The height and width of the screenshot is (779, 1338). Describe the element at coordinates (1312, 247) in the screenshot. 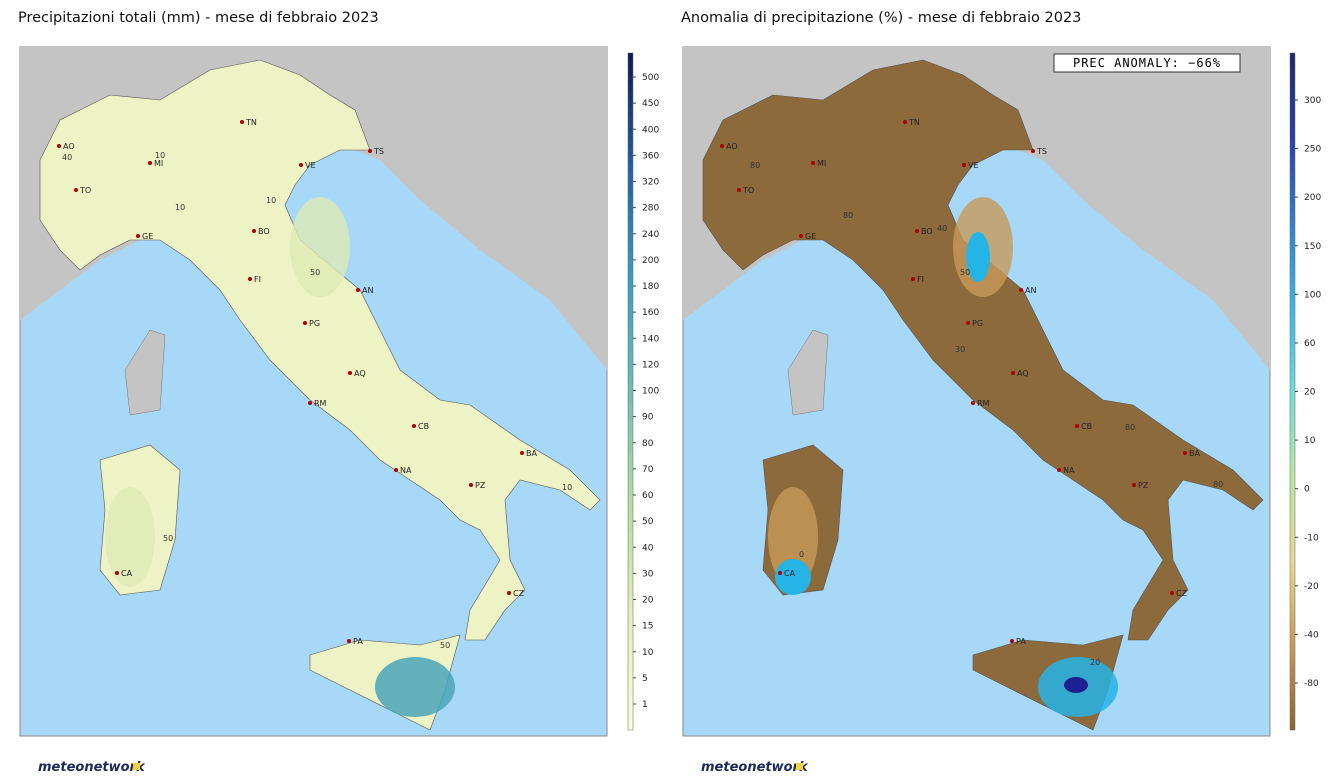

I see `colorbar-label: 150` at that location.